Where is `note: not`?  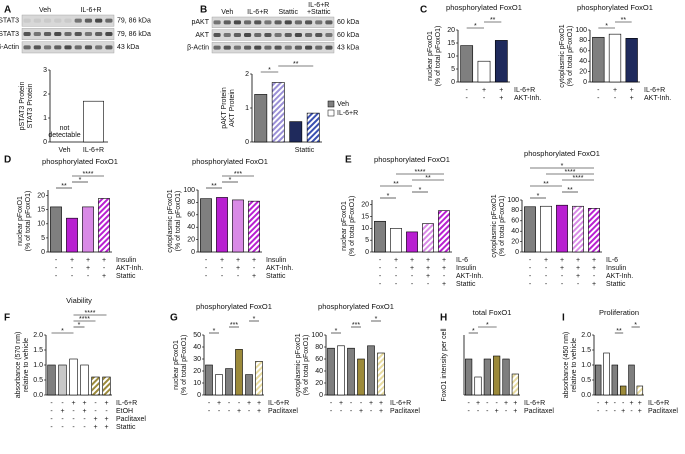 note: not is located at coordinates (65, 128).